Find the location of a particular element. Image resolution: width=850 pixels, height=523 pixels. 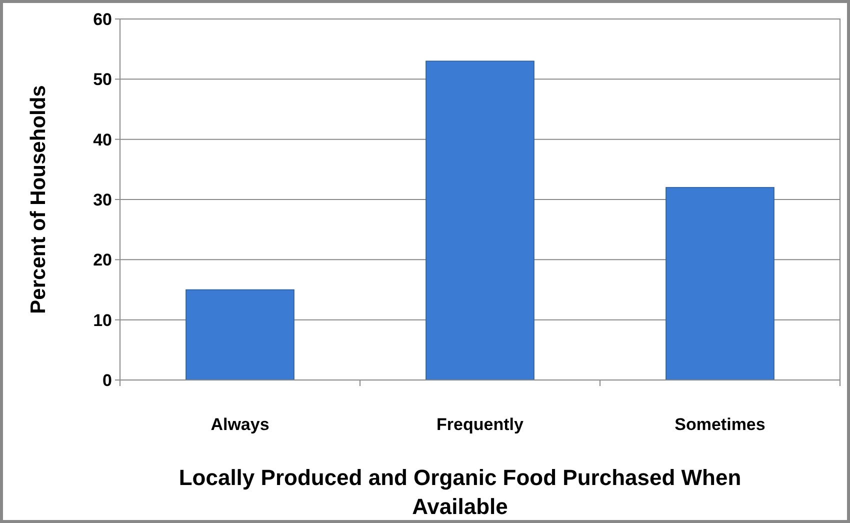

y-tick-label: 20 is located at coordinates (102, 260).